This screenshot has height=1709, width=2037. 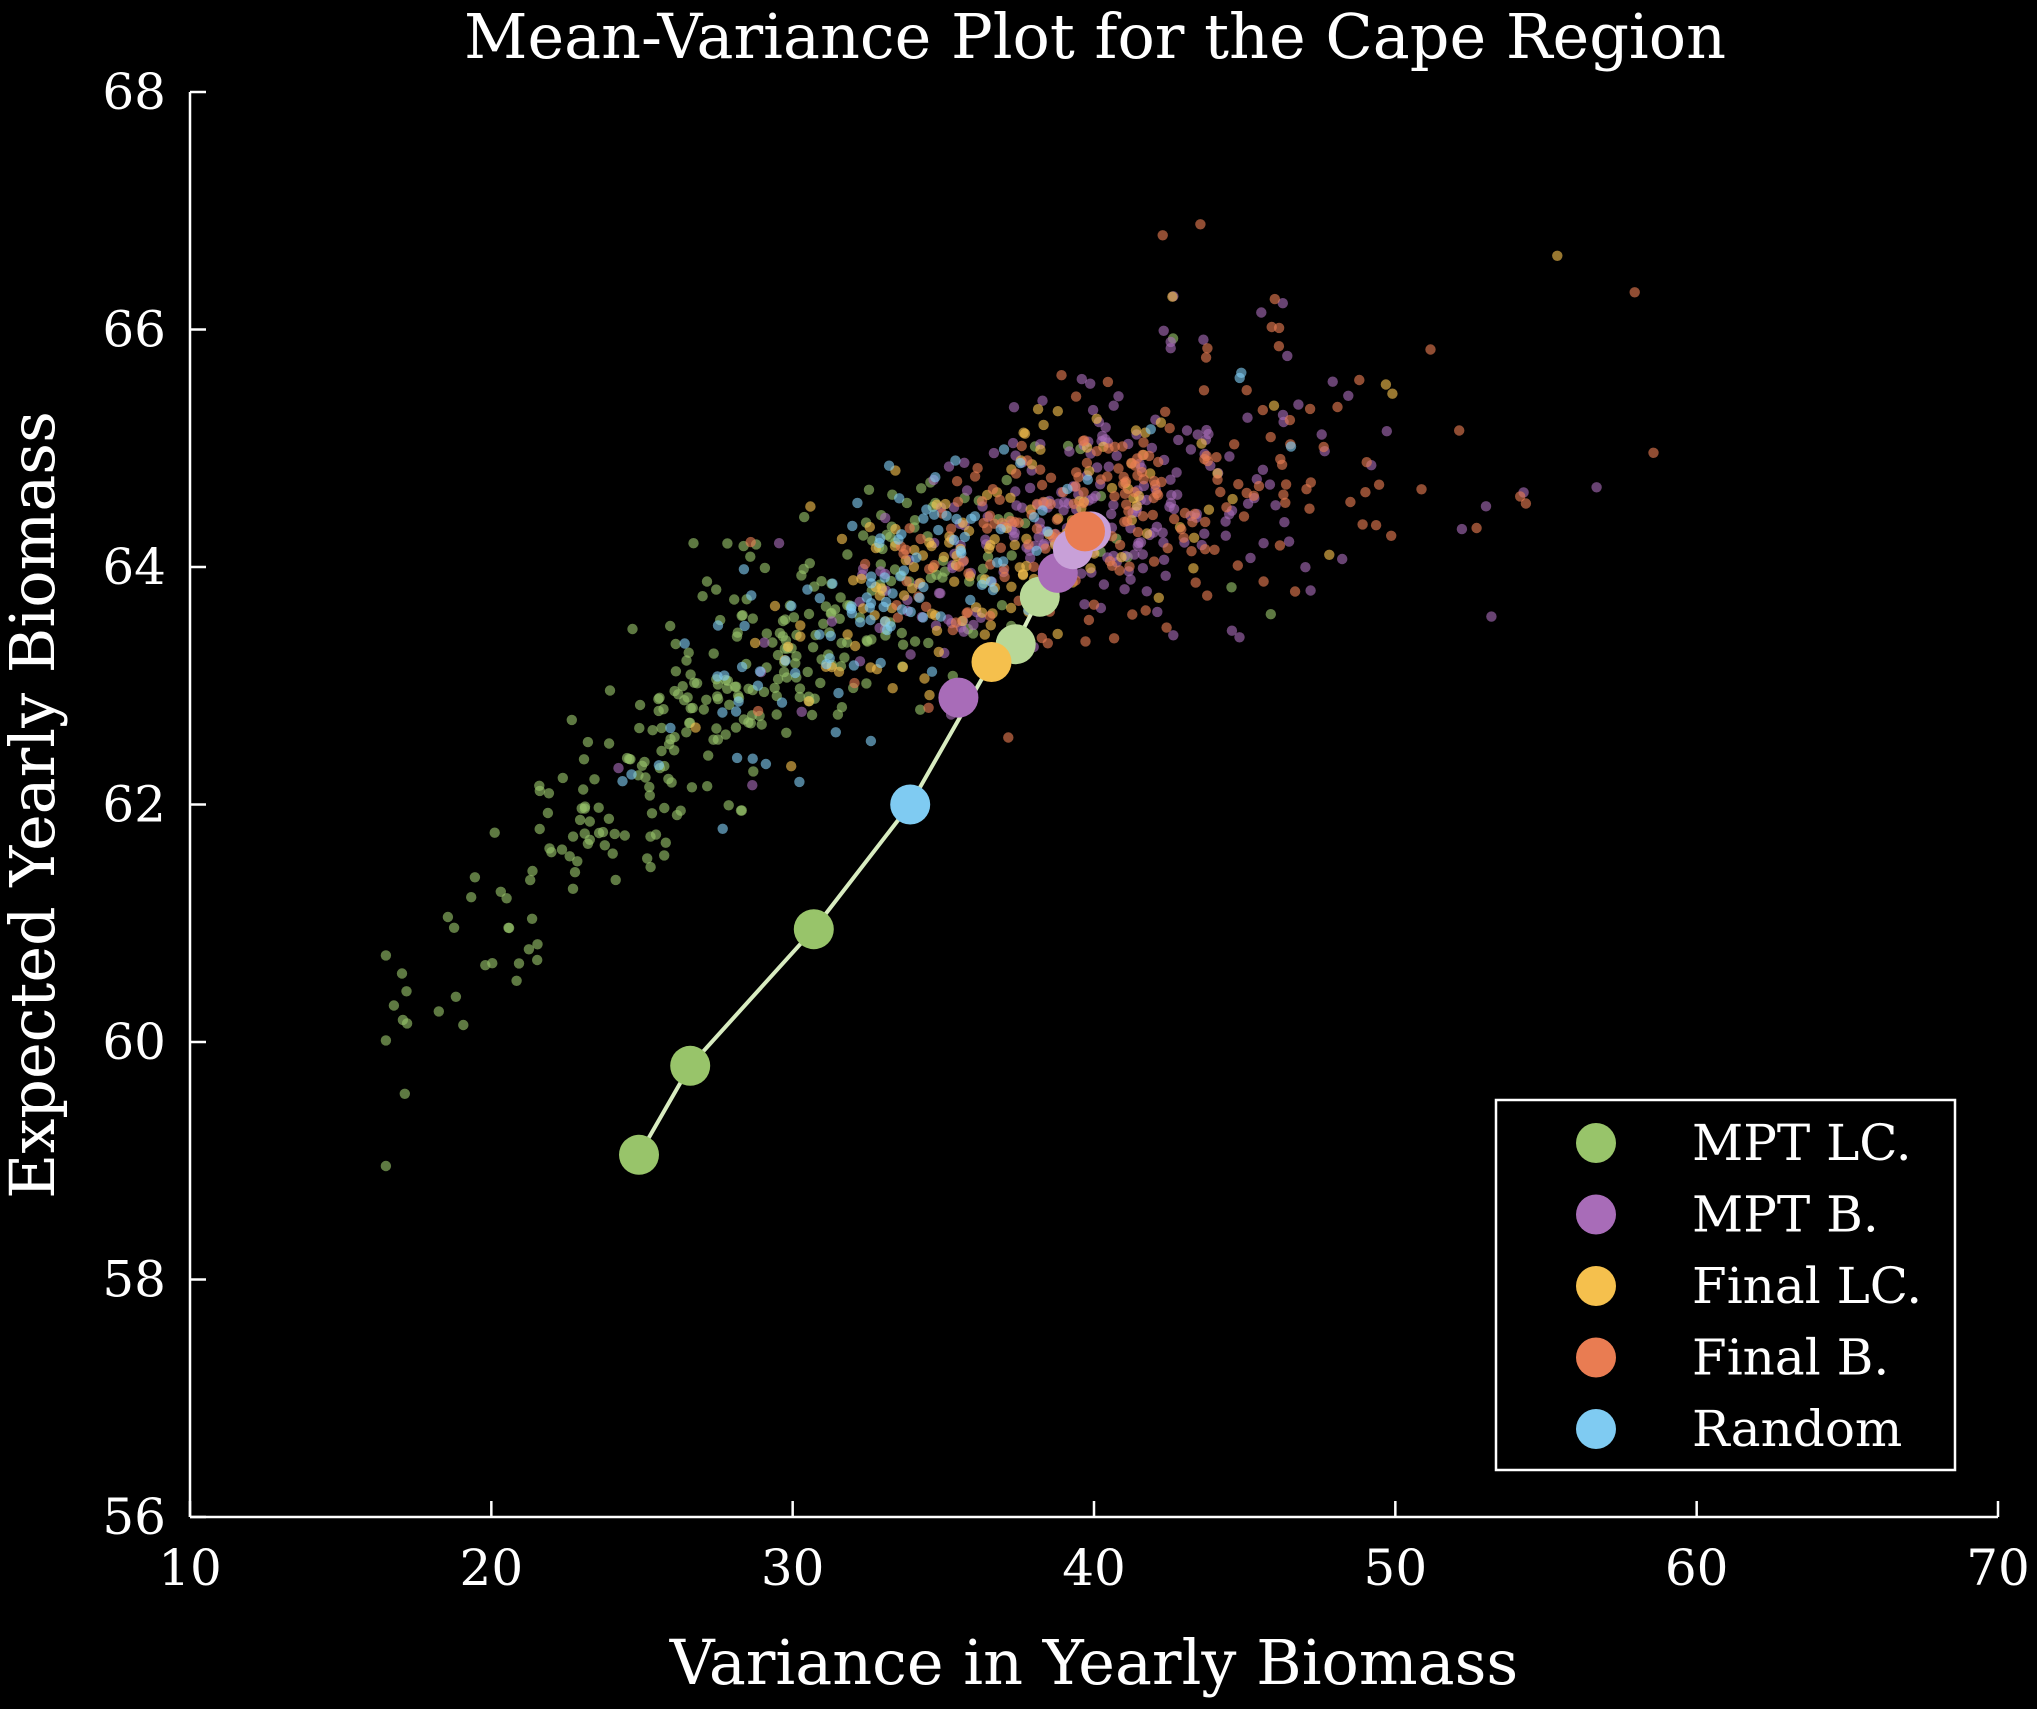 I want to click on x-tick-label: 30, so click(x=793, y=1568).